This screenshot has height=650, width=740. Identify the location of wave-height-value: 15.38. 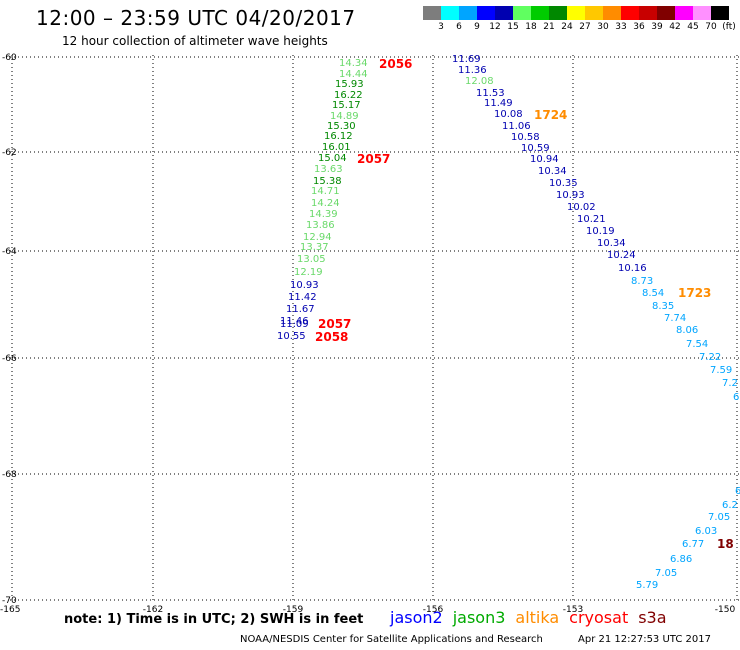
(327, 181).